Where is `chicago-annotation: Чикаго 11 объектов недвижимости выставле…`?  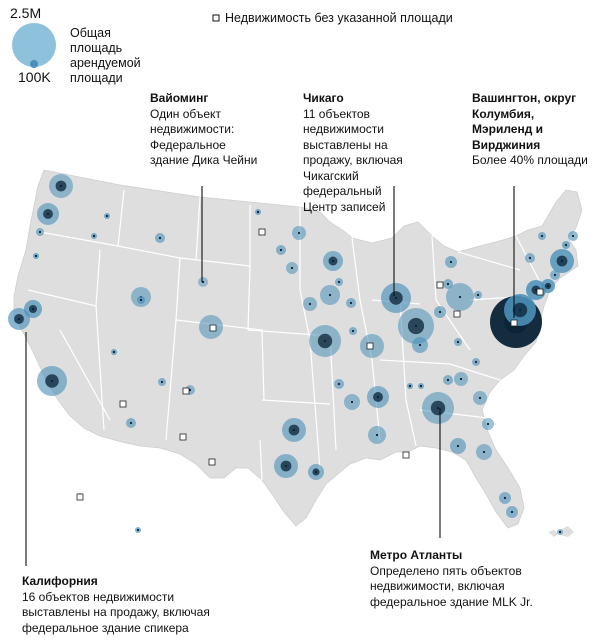
chicago-annotation: Чикаго 11 объектов недвижимости выставле… is located at coordinates (354, 153).